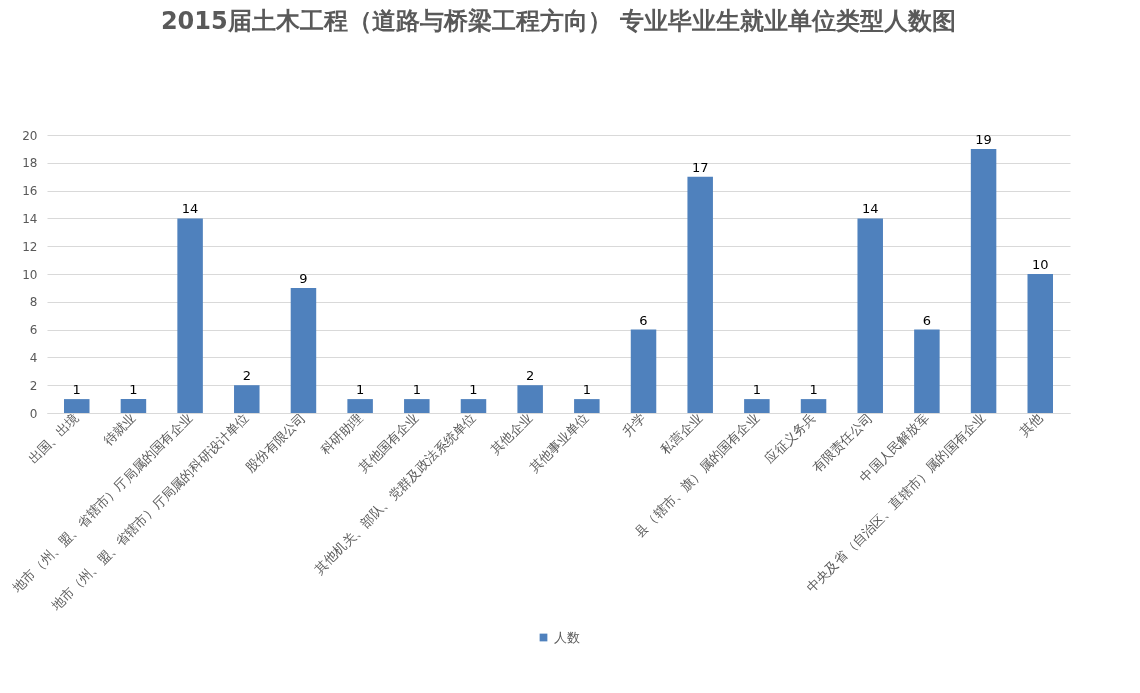 The image size is (1140, 693). What do you see at coordinates (700, 167) in the screenshot?
I see `data-label: 17` at bounding box center [700, 167].